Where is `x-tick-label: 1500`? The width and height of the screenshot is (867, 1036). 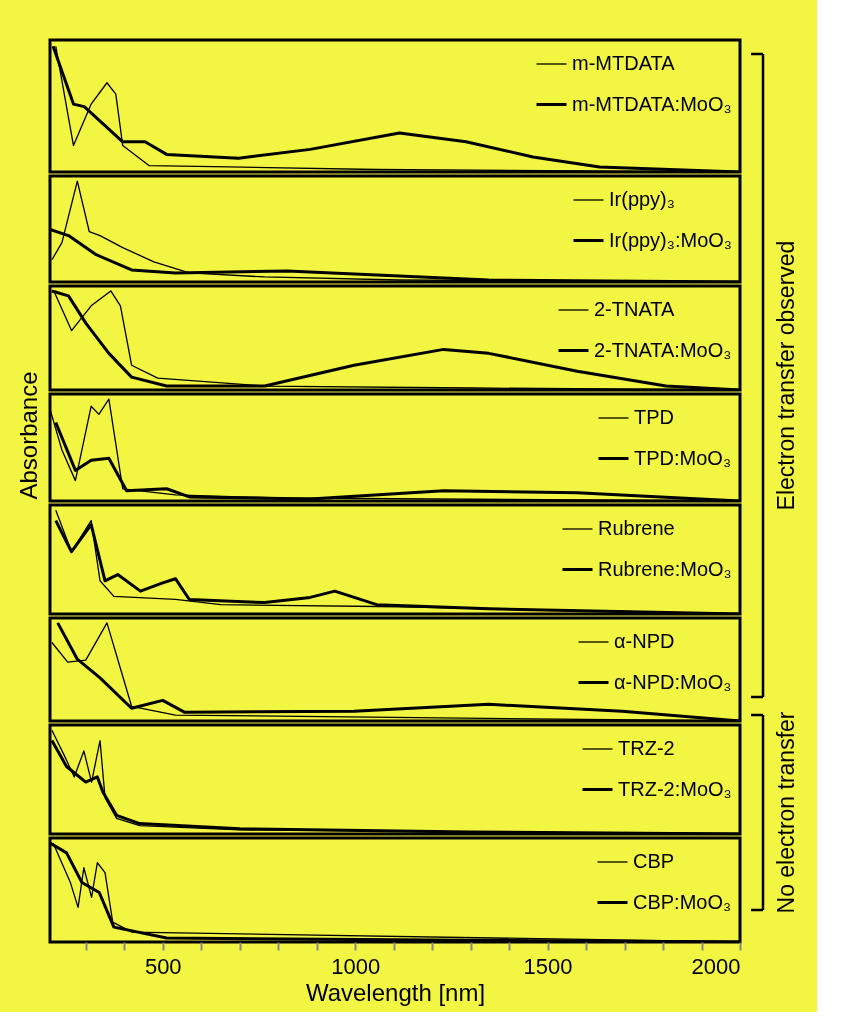 x-tick-label: 1500 is located at coordinates (548, 966).